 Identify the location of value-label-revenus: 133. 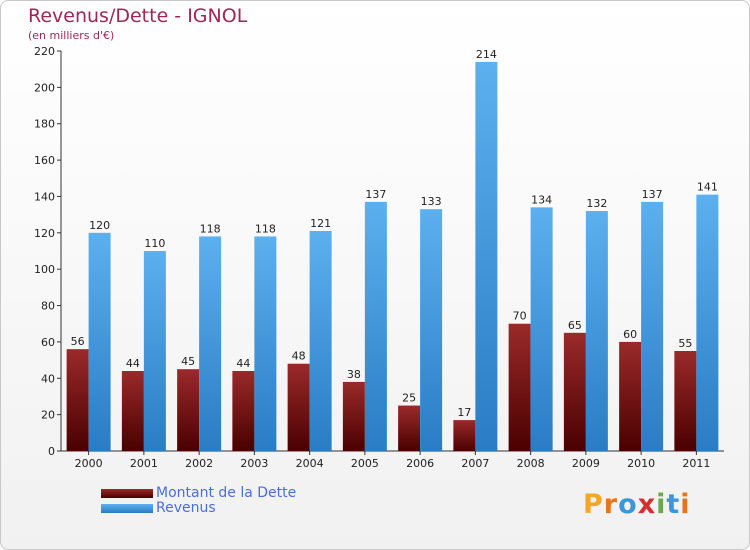
(431, 201).